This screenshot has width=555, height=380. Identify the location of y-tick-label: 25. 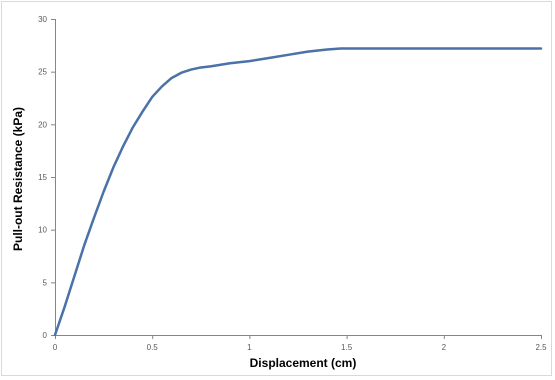
(42, 72).